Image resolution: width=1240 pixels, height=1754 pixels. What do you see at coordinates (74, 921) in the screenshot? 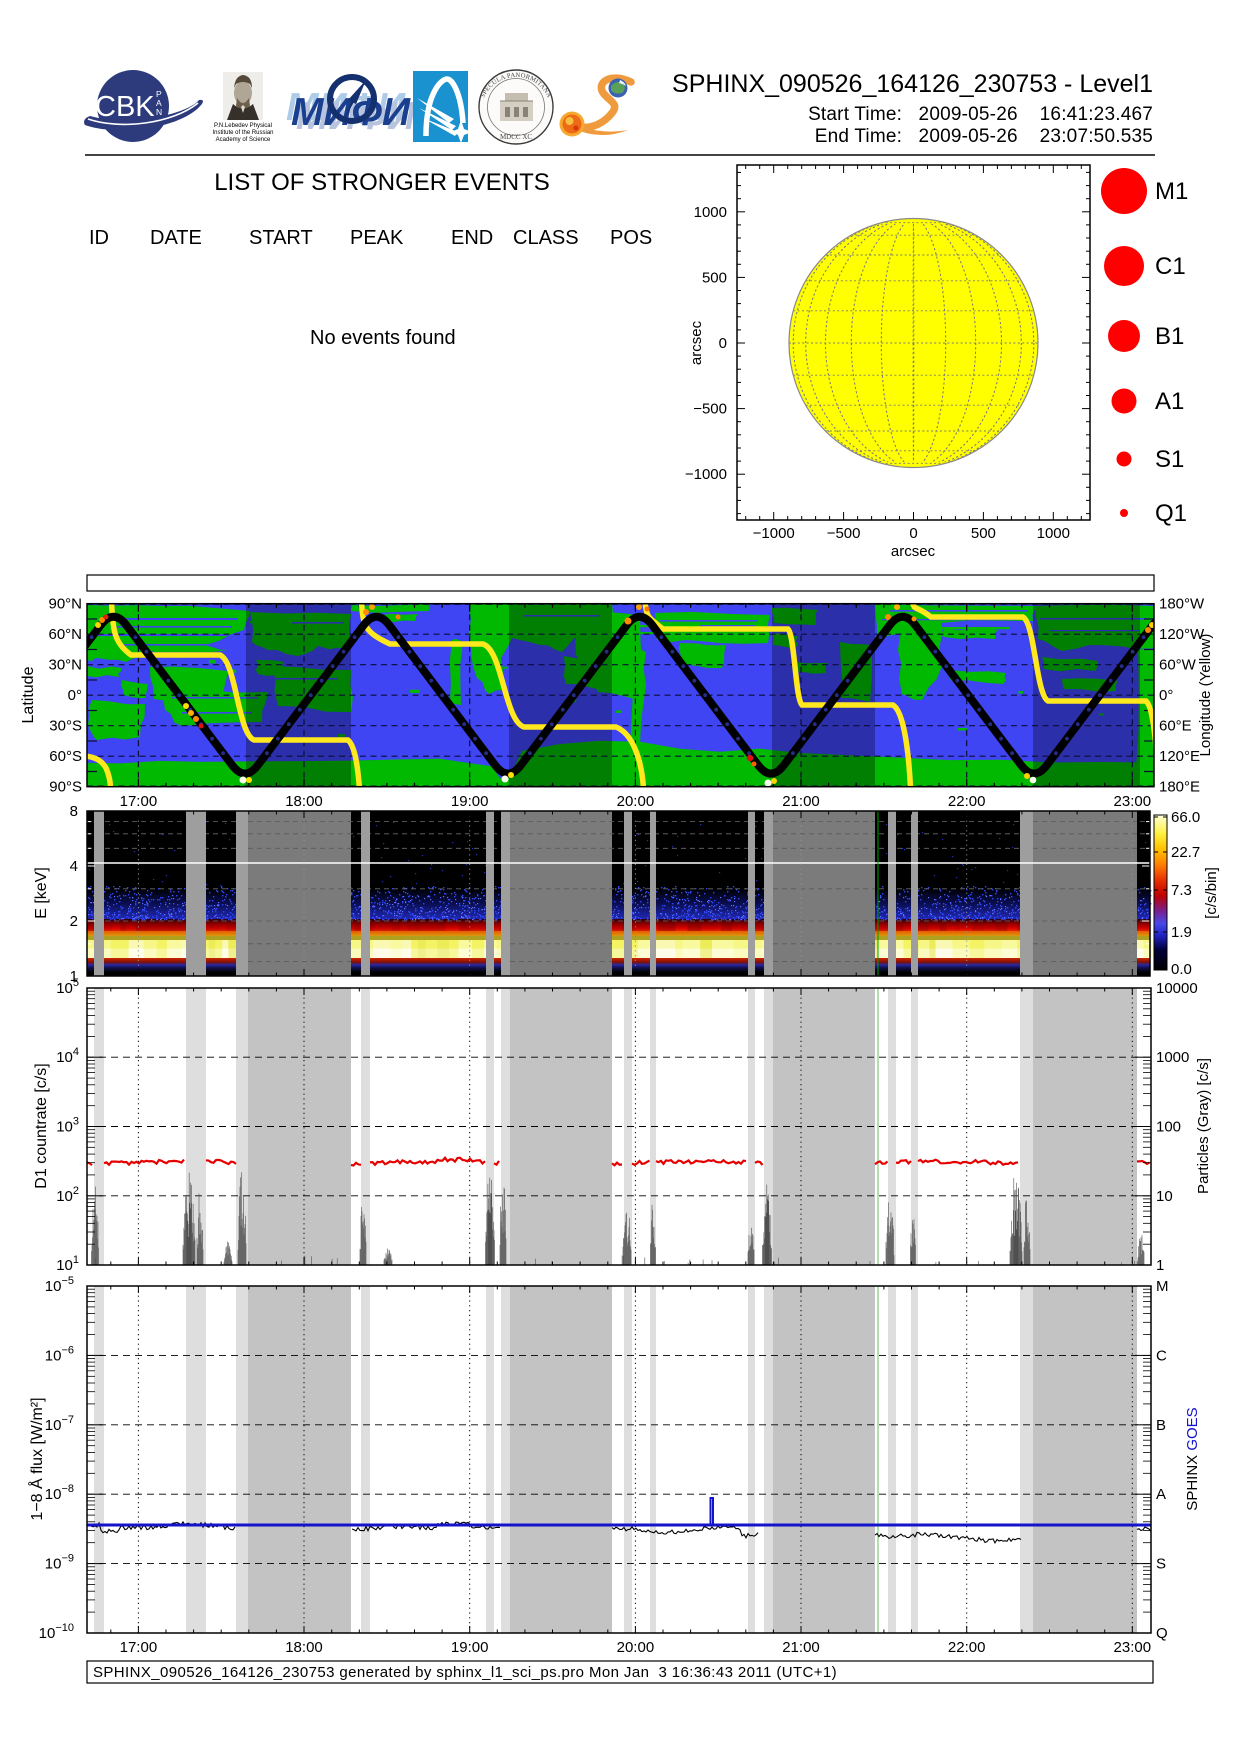
I see `svg-text: 2` at bounding box center [74, 921].